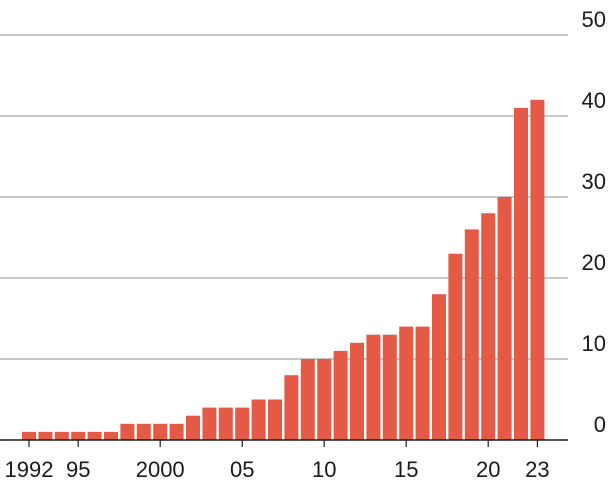 Image resolution: width=608 pixels, height=501 pixels. Describe the element at coordinates (111, 435) in the screenshot. I see `bar-1997` at that location.